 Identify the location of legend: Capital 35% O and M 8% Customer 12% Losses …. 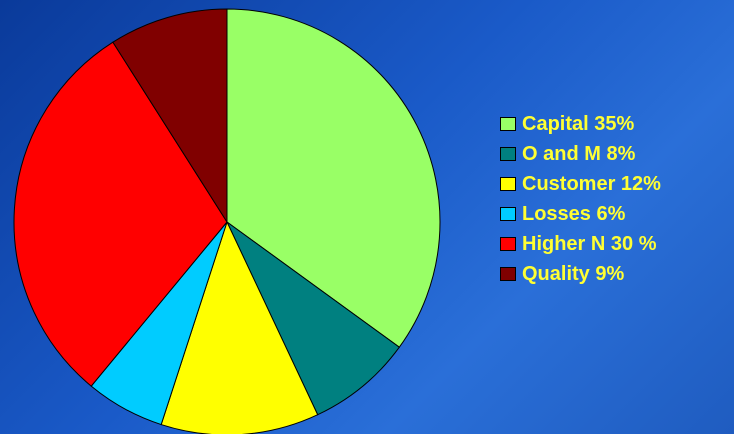
(617, 199).